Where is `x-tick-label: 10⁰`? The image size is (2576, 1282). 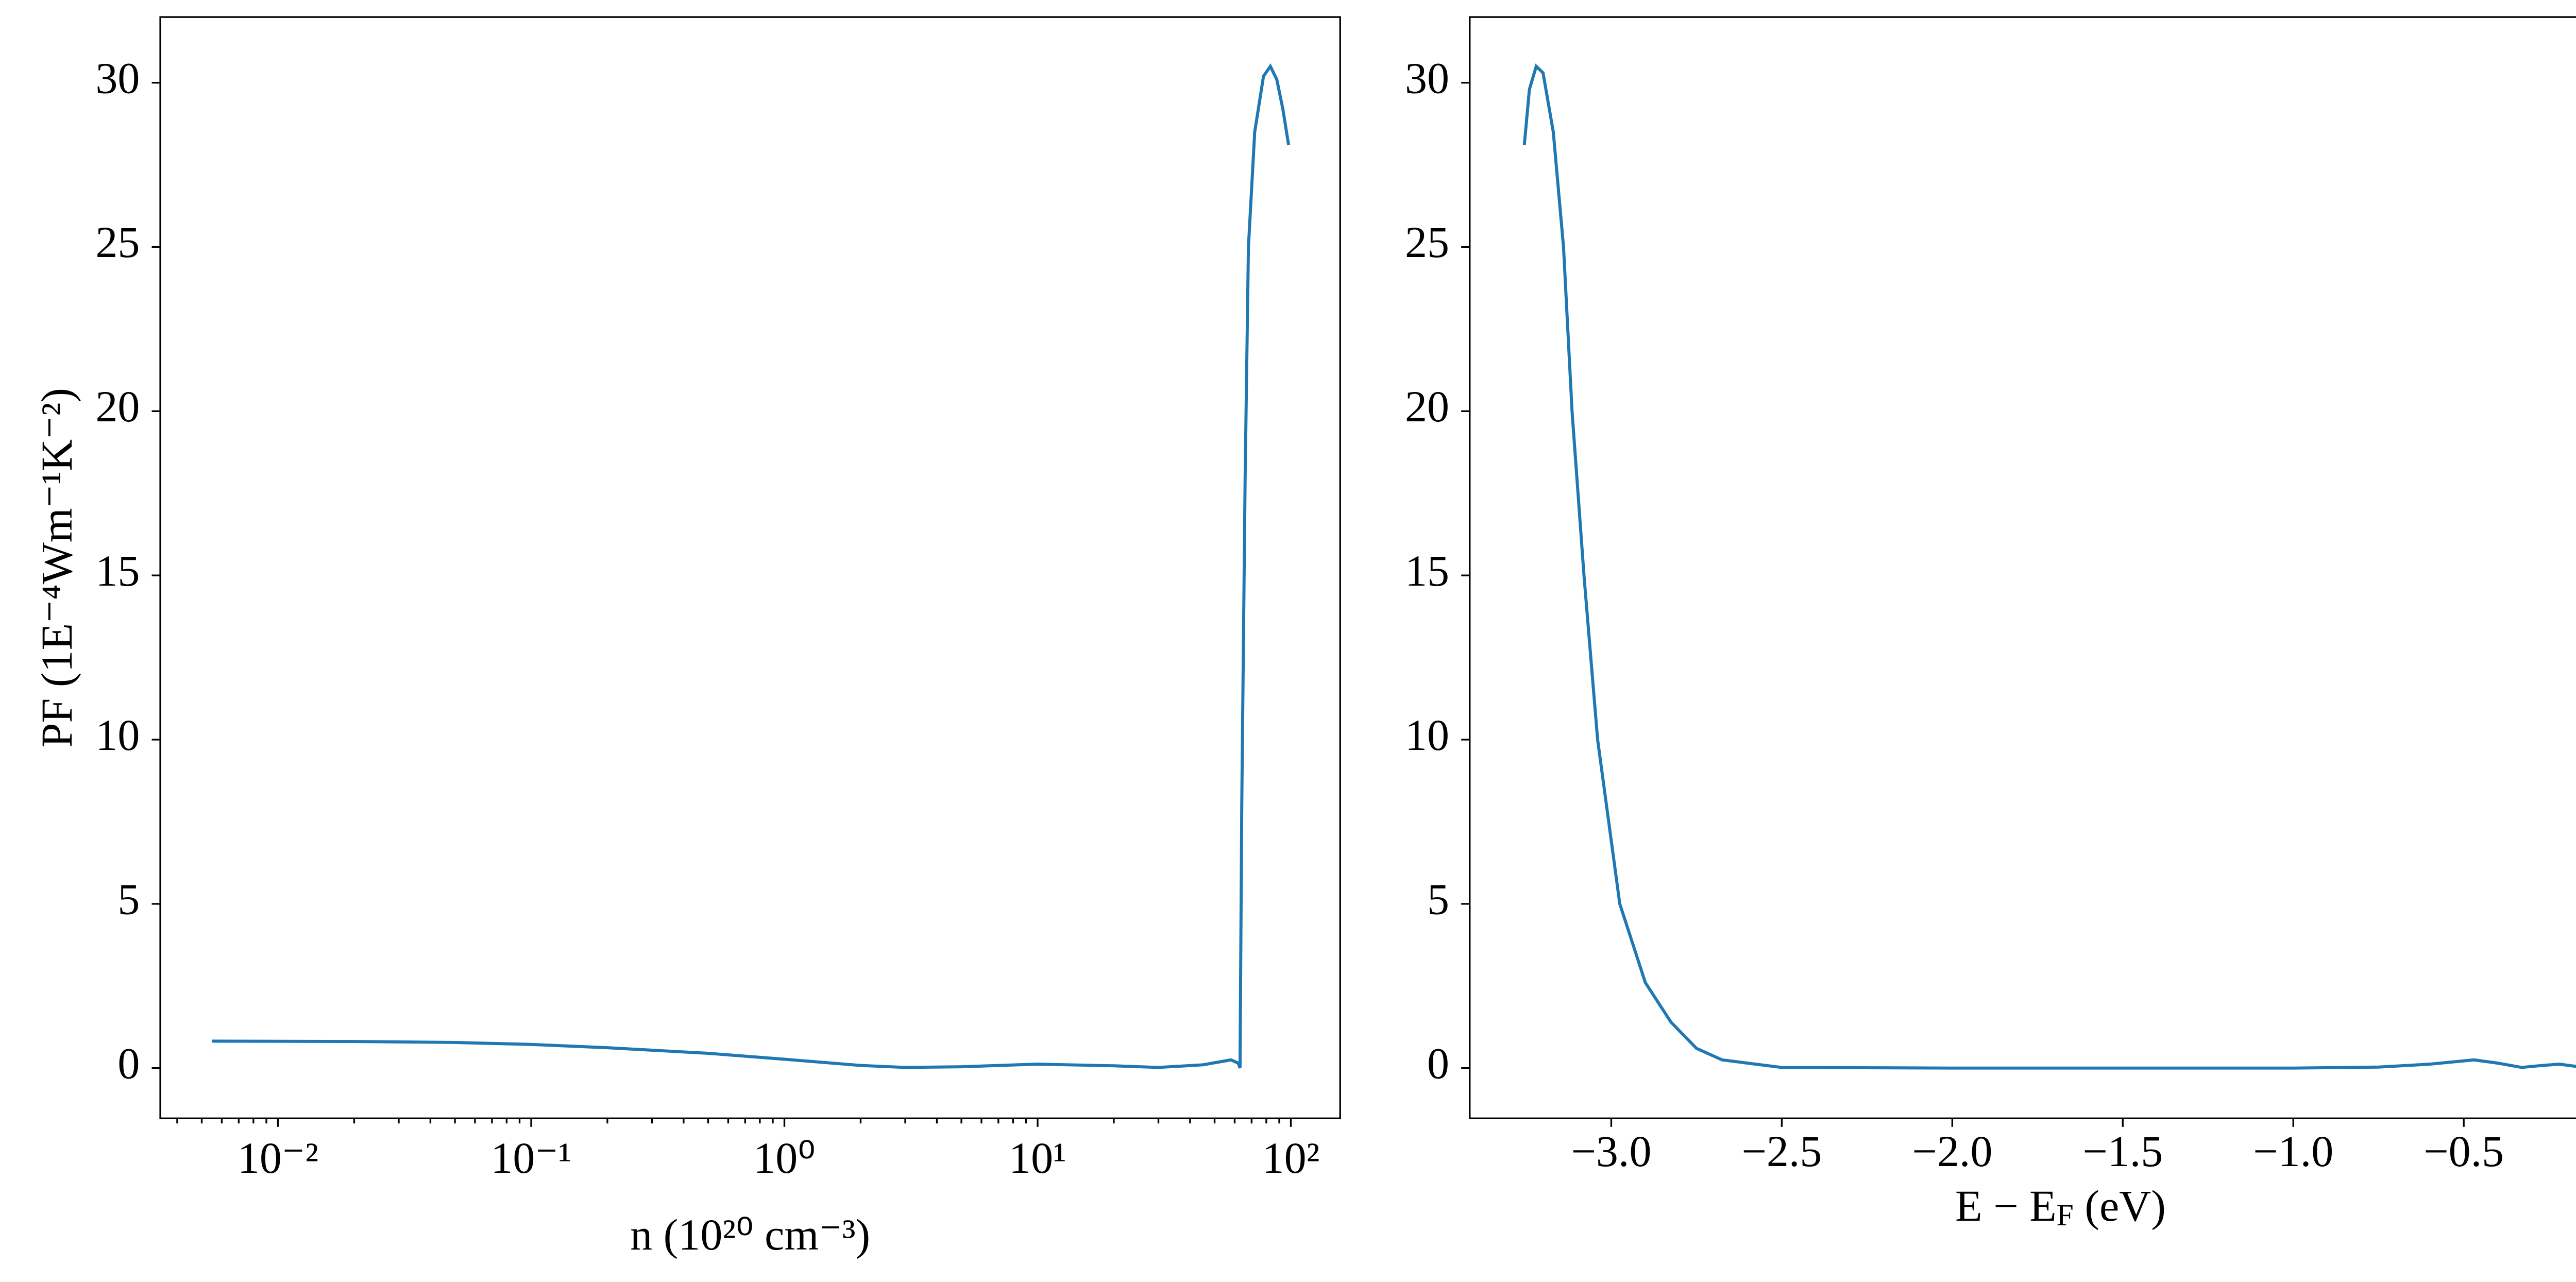
x-tick-label: 10⁰ is located at coordinates (785, 1158).